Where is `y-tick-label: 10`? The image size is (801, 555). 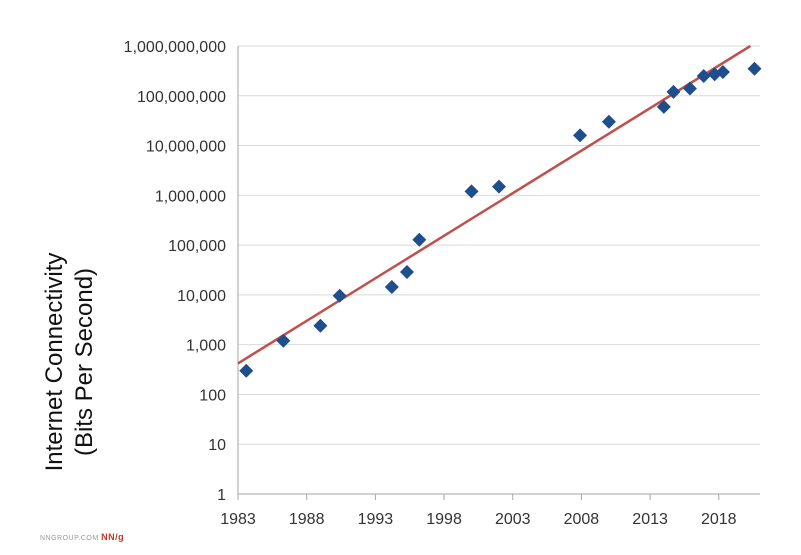 y-tick-label: 10 is located at coordinates (217, 445).